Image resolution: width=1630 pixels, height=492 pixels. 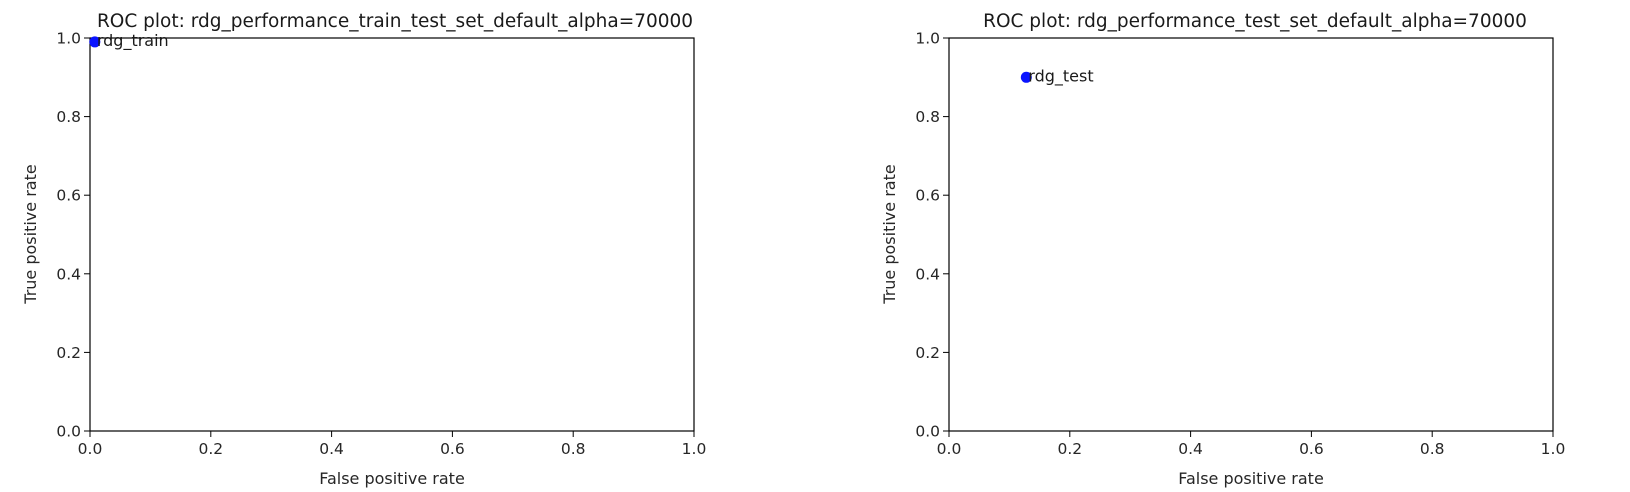 I want to click on data-points: rdg_test, so click(x=1057, y=76).